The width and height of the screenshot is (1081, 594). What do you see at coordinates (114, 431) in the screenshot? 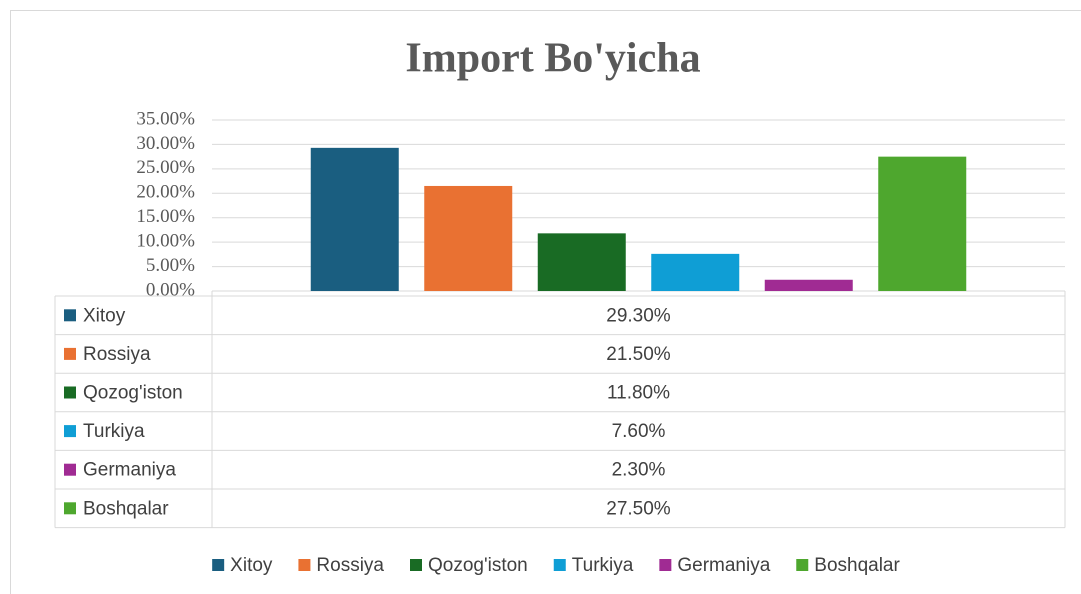
I see `table-row-label: Turkiya` at bounding box center [114, 431].